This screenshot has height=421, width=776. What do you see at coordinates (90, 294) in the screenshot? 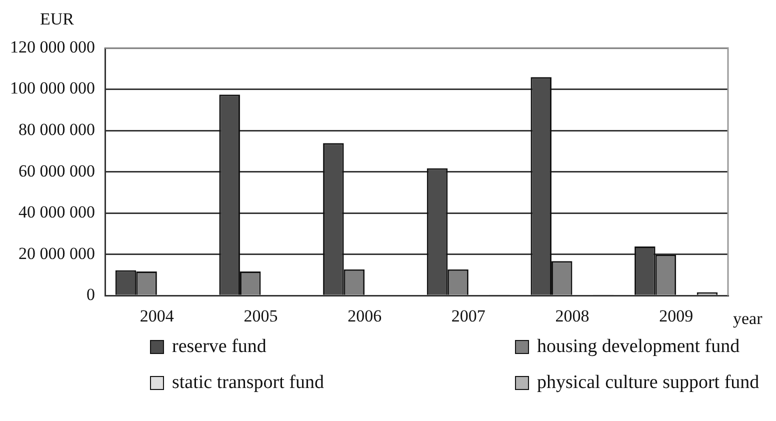
I see `y-tick-label: 0` at bounding box center [90, 294].